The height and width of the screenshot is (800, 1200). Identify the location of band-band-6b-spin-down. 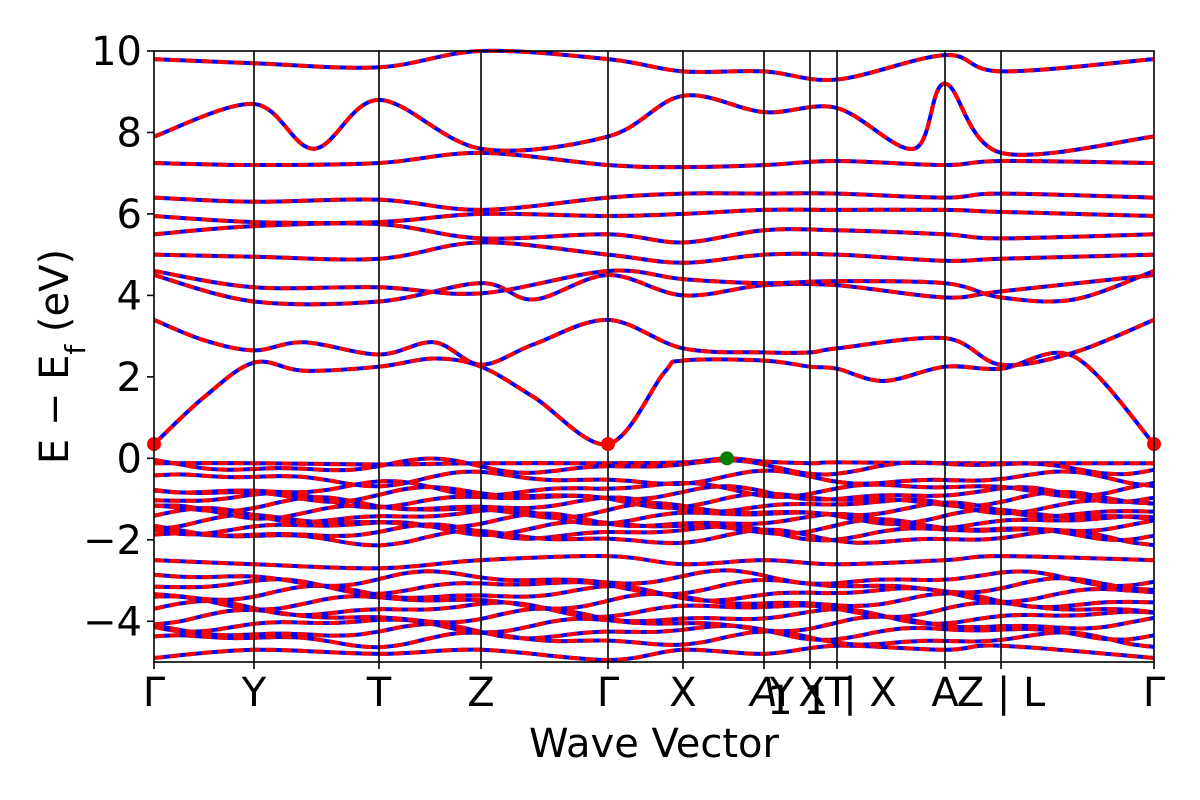
(654, 201).